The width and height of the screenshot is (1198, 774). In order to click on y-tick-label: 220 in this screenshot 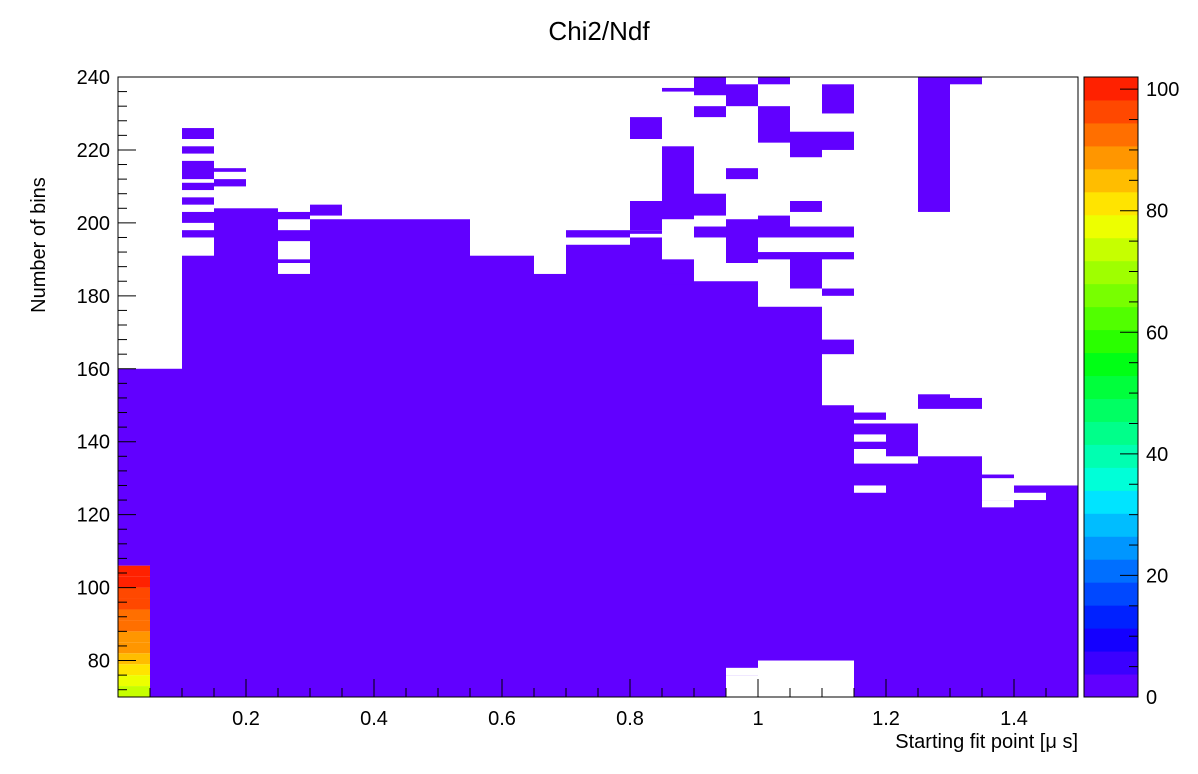, I will do `click(93, 151)`.